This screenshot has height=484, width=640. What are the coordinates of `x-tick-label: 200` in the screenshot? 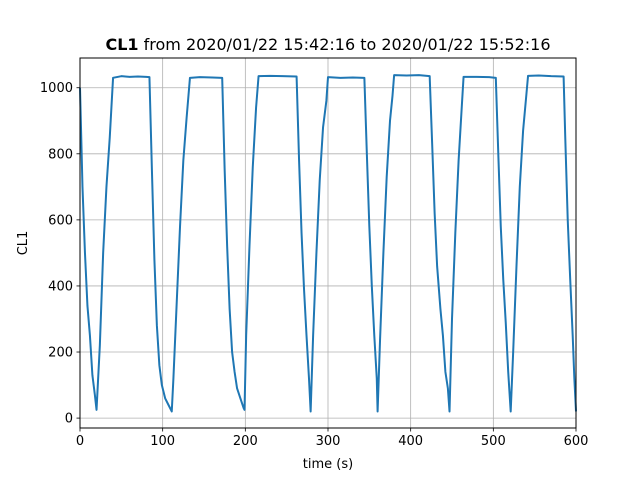 It's located at (245, 441).